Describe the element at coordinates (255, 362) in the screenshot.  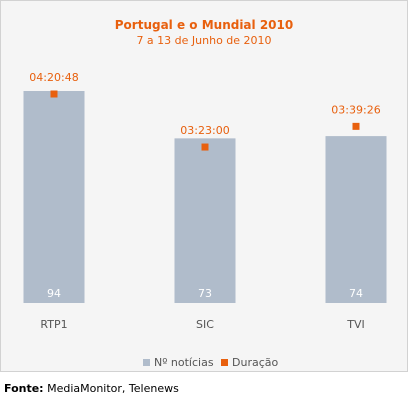
I see `legend-label-duracao: Duração` at that location.